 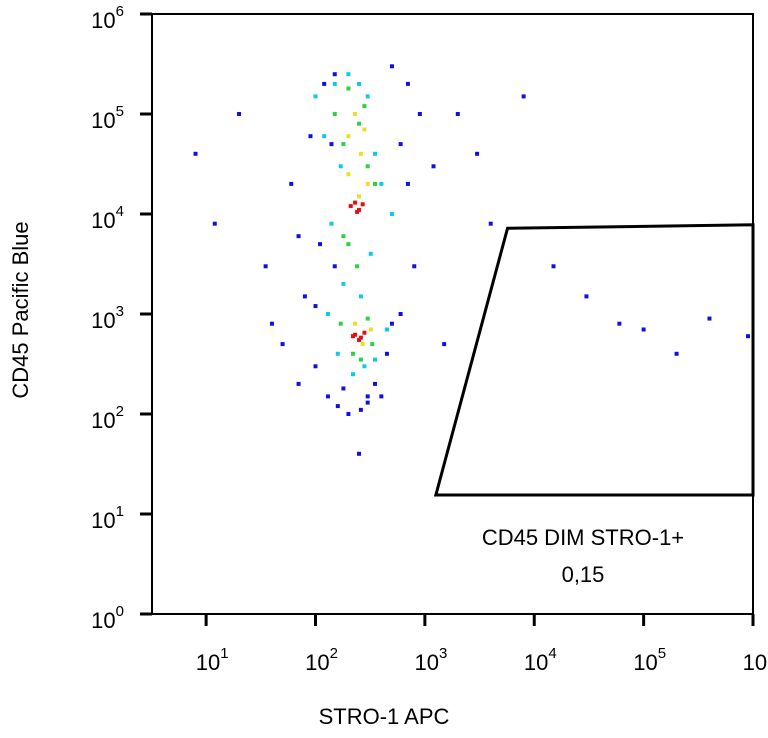 What do you see at coordinates (120, 511) in the screenshot?
I see `y-tick-label-exp: 1` at bounding box center [120, 511].